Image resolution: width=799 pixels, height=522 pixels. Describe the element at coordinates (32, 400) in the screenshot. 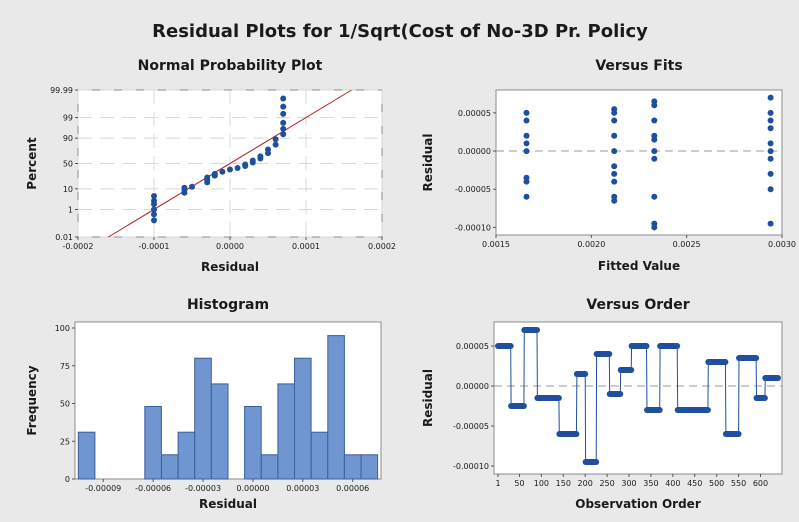

I see `y-axis-label: Frequency` at that location.